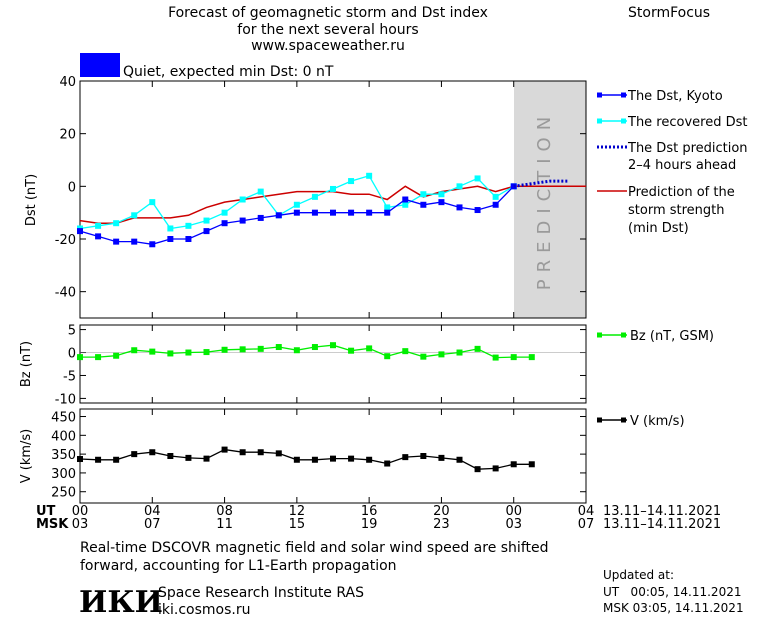  I want to click on bz-x-ticks, so click(333, 364).